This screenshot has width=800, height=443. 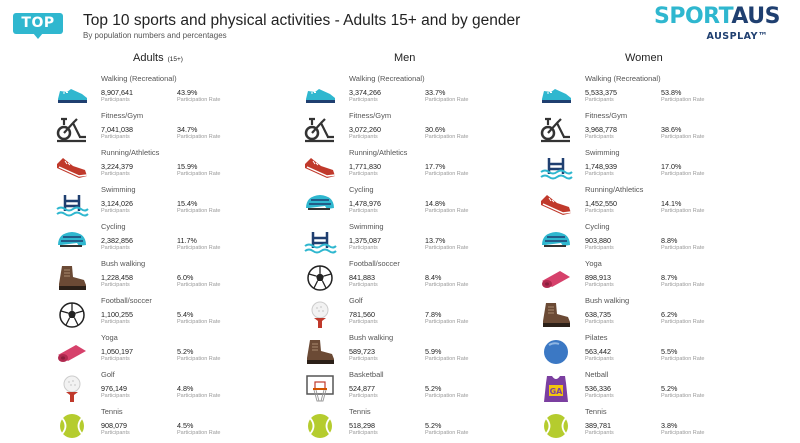 What do you see at coordinates (644, 58) in the screenshot?
I see `women-heading: Women` at bounding box center [644, 58].